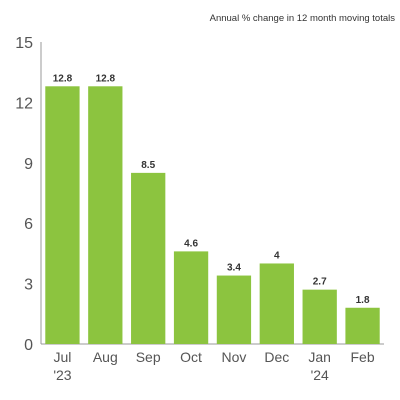  What do you see at coordinates (28, 345) in the screenshot?
I see `y-tick-label: 0` at bounding box center [28, 345].